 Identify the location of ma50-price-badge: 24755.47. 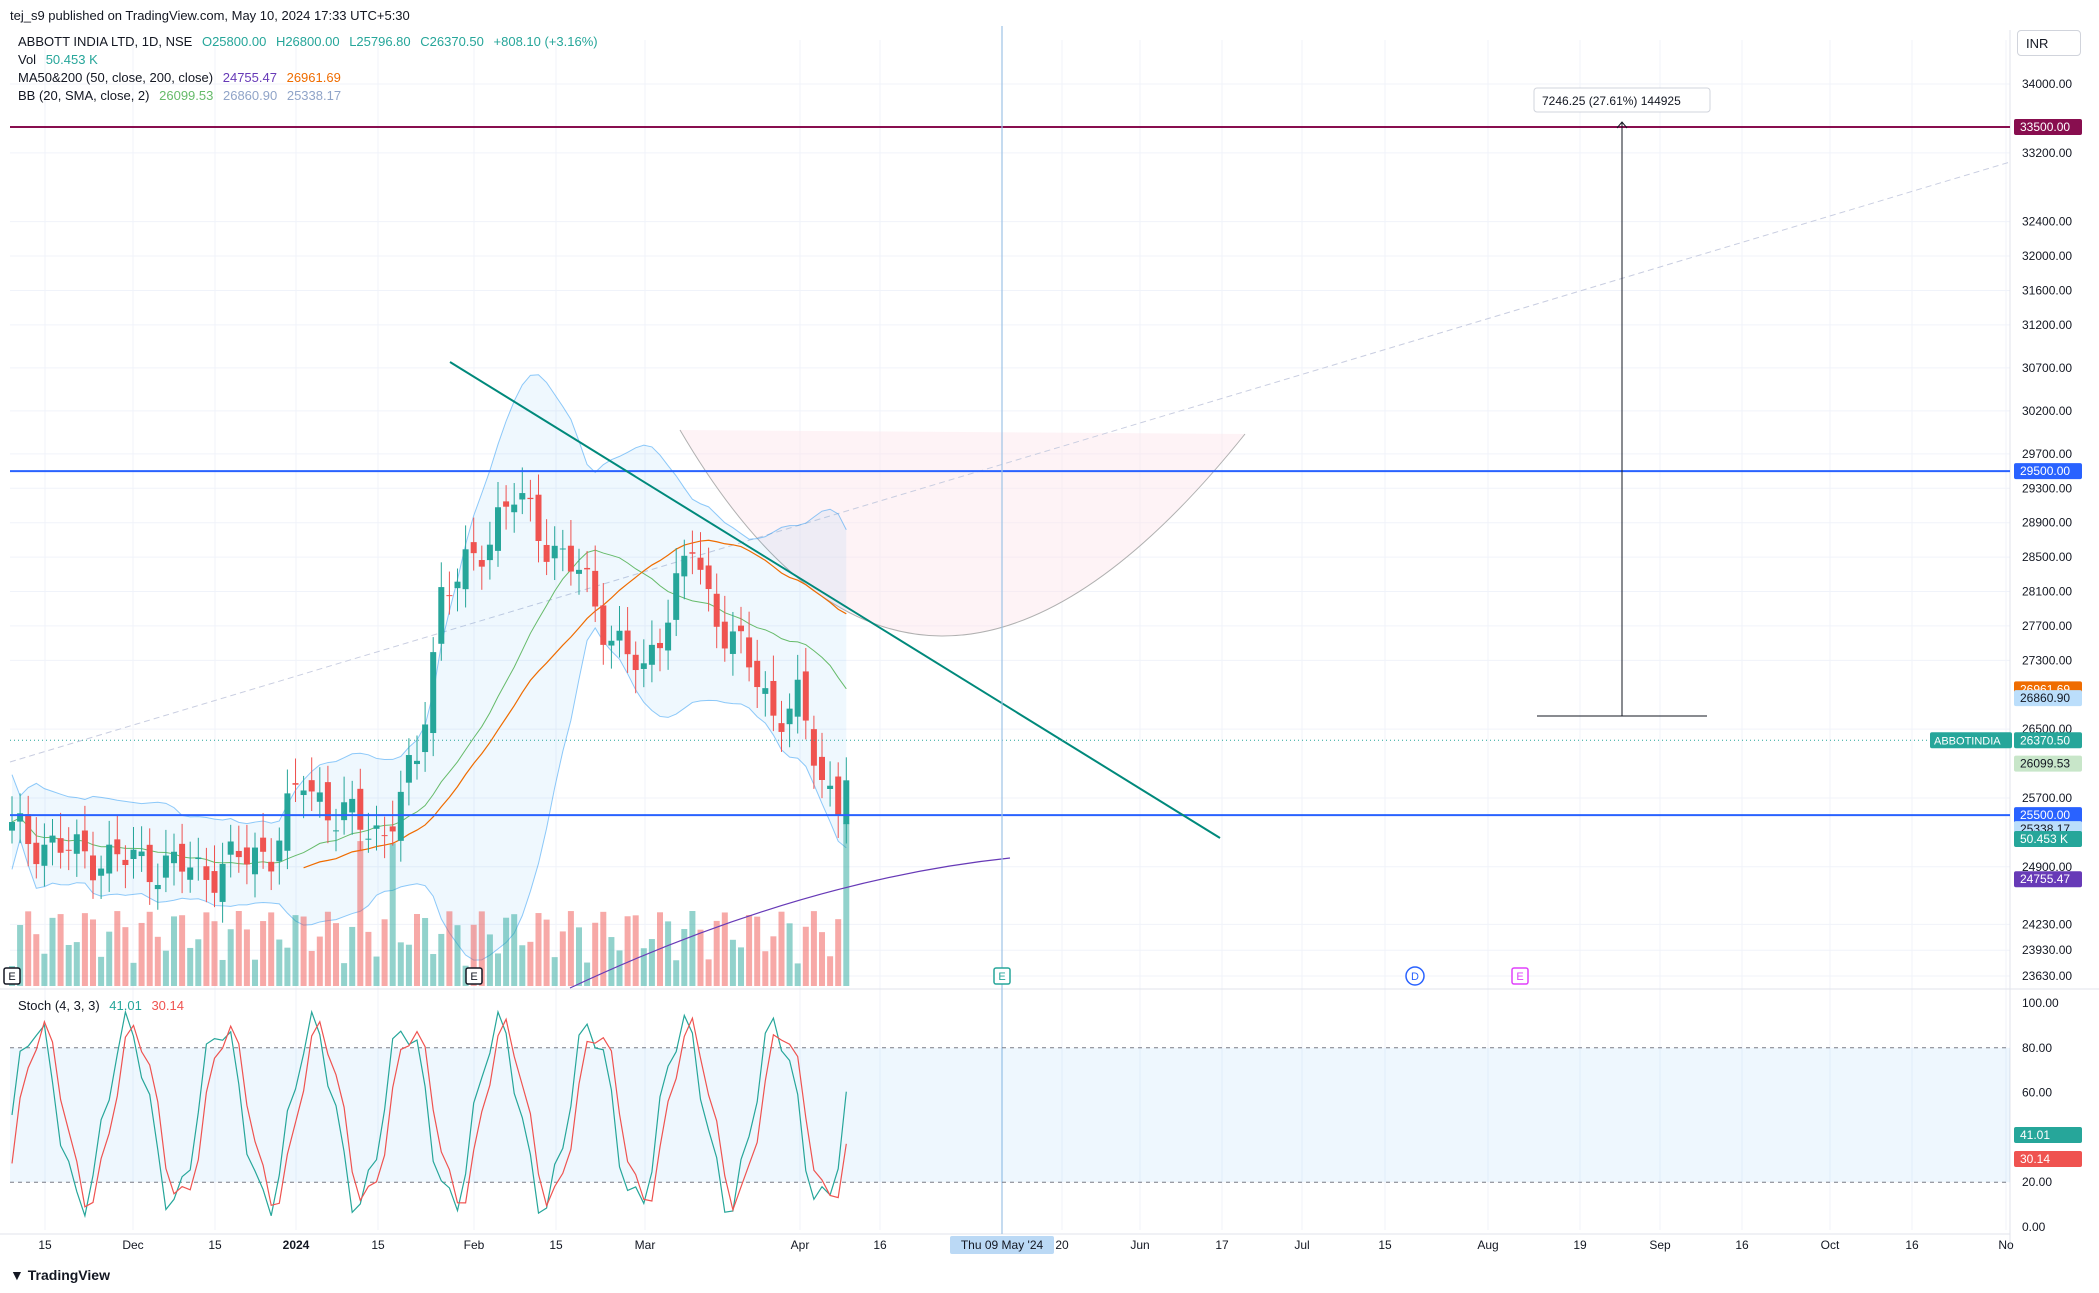
(2045, 879).